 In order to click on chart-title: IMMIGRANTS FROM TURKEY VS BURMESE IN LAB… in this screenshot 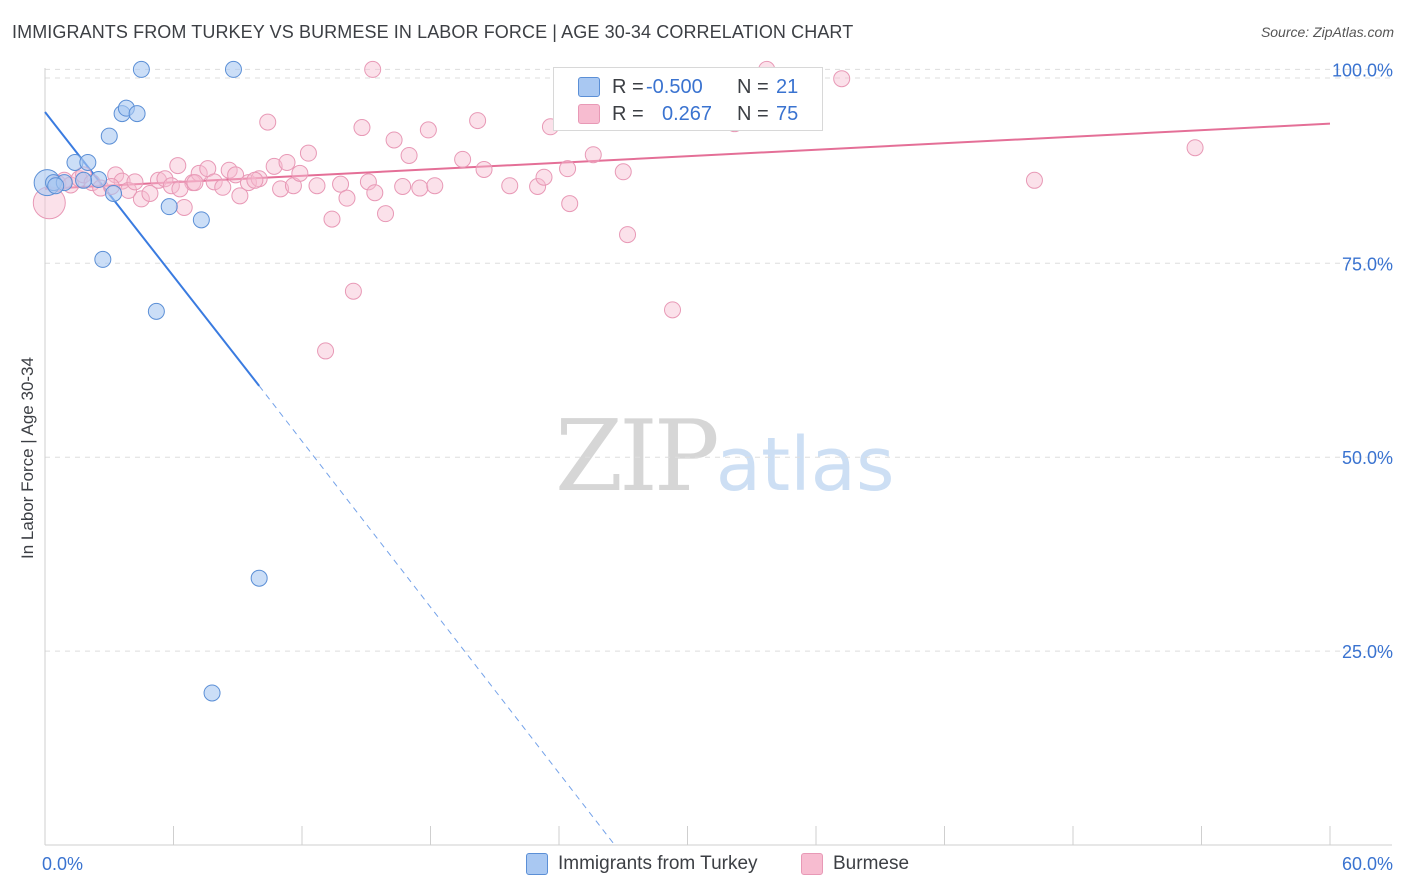, I will do `click(433, 32)`.